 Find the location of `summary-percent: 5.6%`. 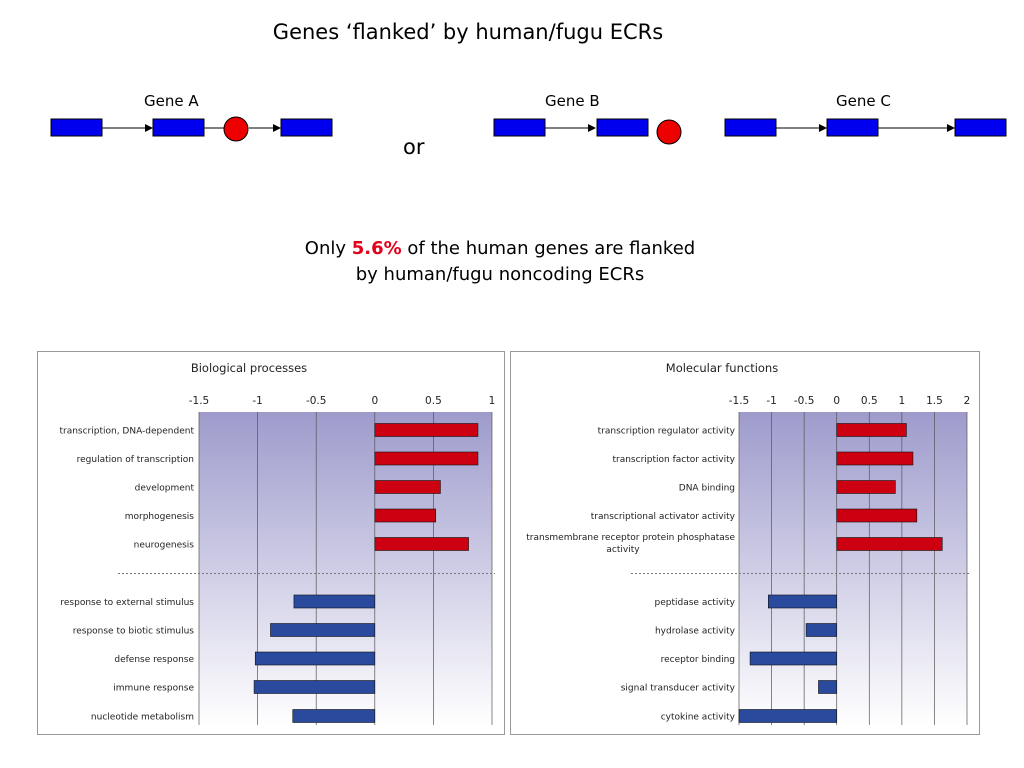

summary-percent: 5.6% is located at coordinates (376, 248).